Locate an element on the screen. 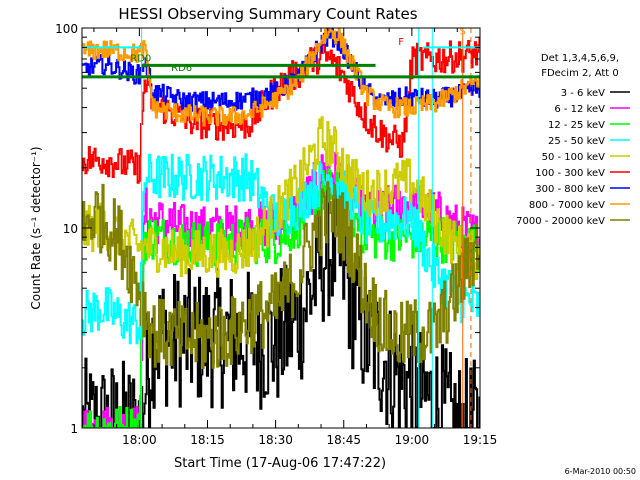 Image resolution: width=640 pixels, height=480 pixels. legend-header: FDecim 2, Att 0 is located at coordinates (580, 73).